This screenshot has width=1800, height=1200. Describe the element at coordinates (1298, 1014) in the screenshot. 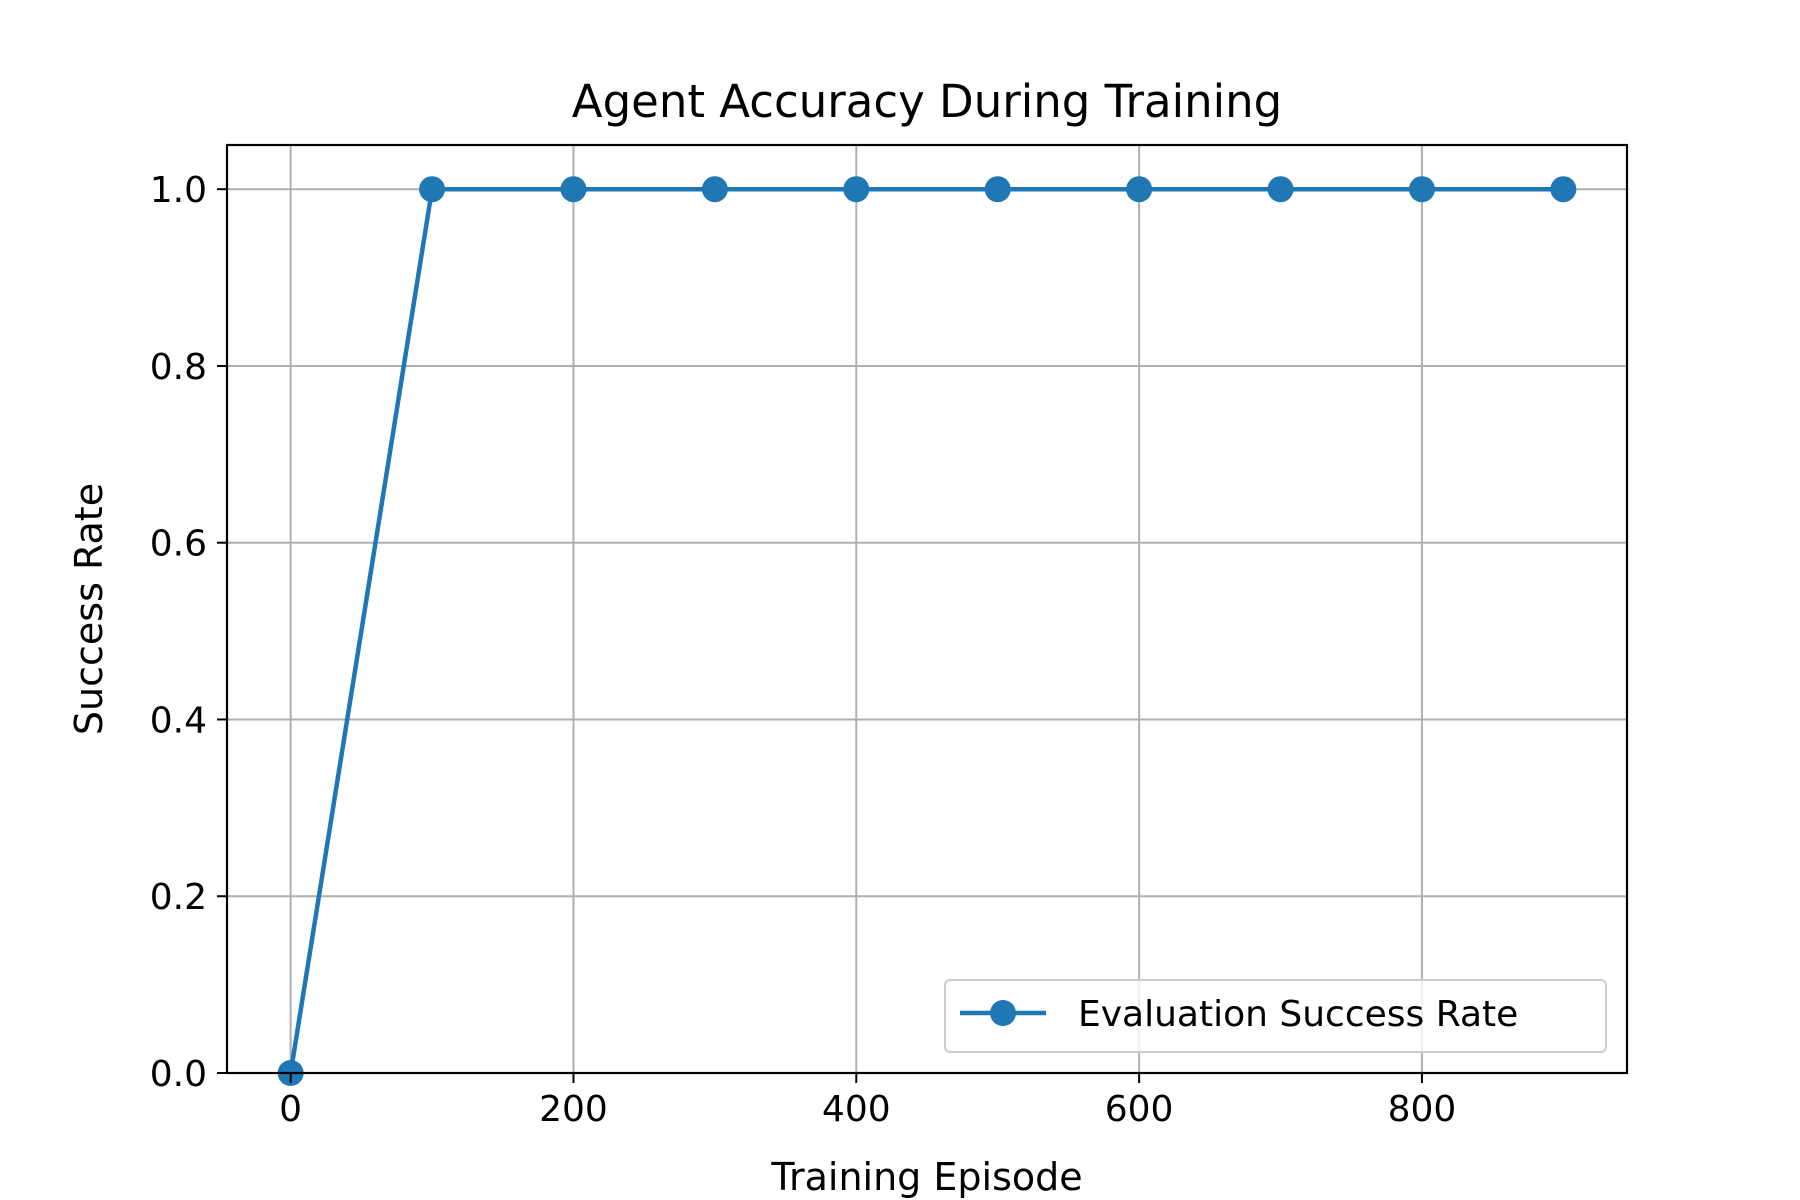

I see `legend-label: Evaluation Success Rate` at that location.